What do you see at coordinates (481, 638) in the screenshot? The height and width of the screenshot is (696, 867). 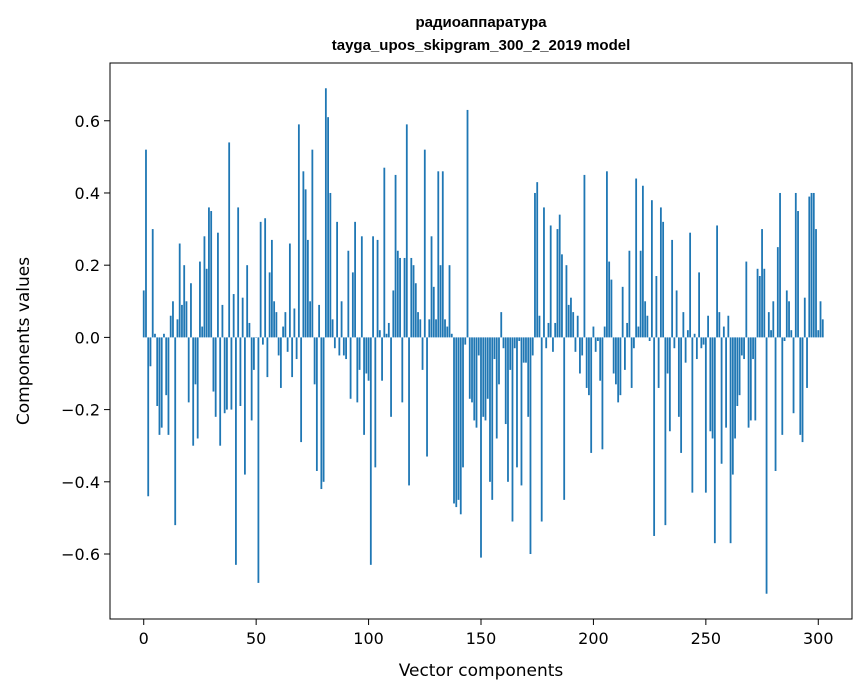 I see `x-tick-label: 150` at bounding box center [481, 638].